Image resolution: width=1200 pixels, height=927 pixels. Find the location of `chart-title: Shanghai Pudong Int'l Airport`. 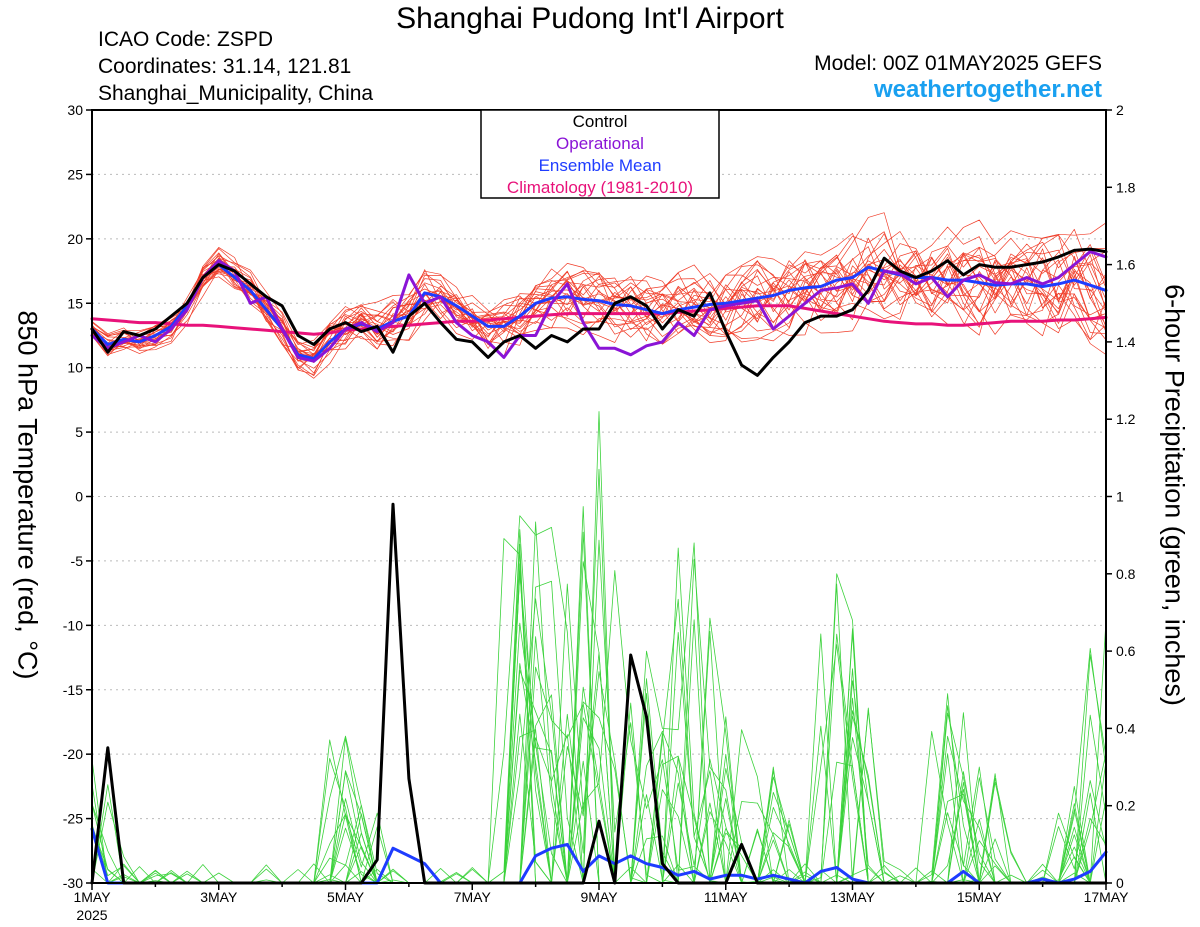

chart-title: Shanghai Pudong Int'l Airport is located at coordinates (590, 18).